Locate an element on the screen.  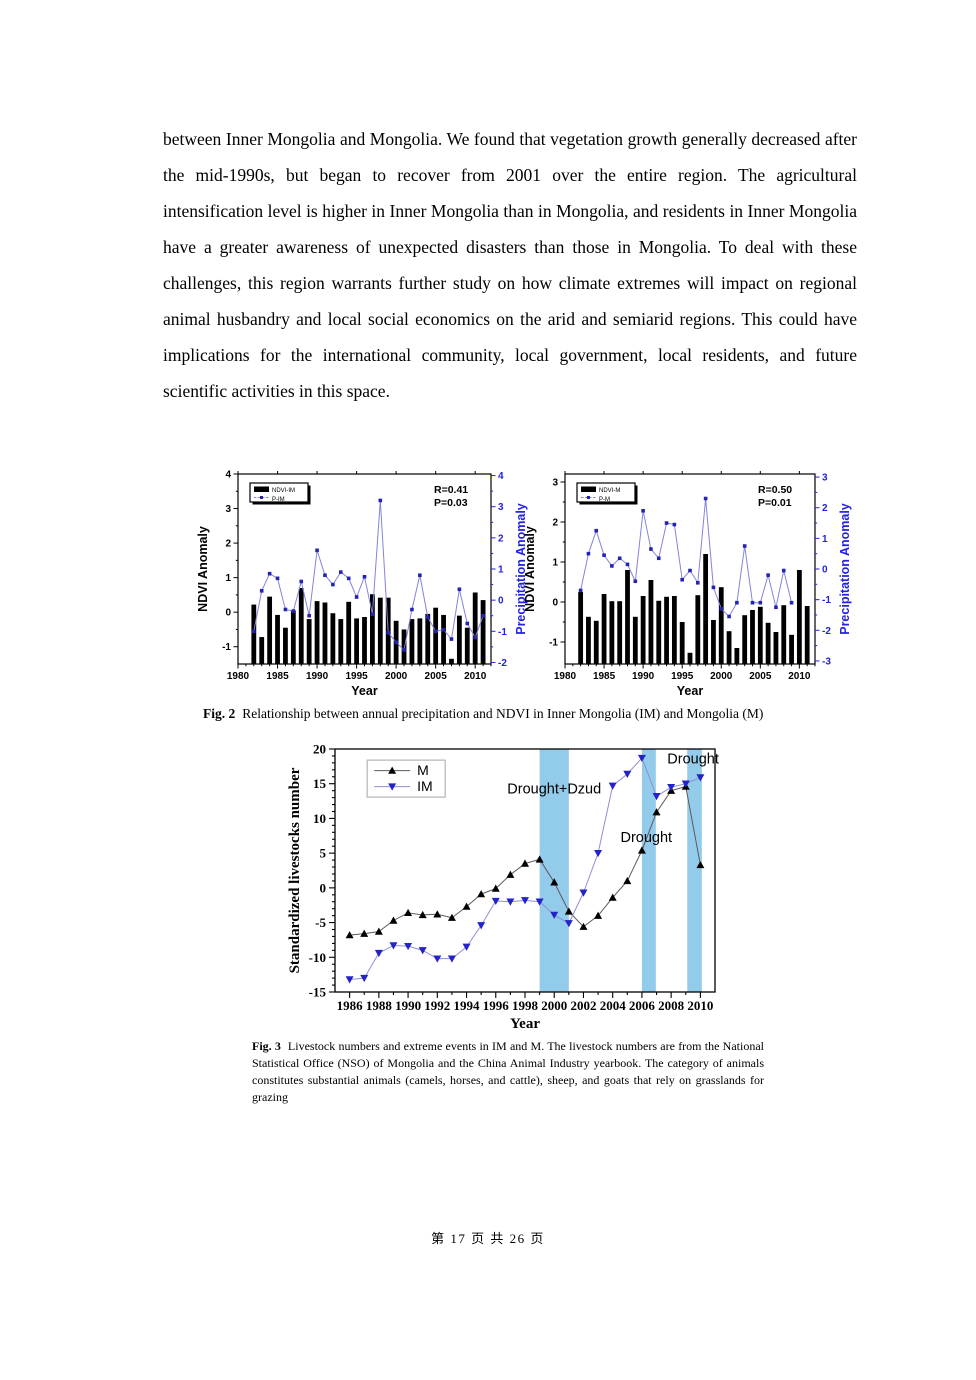
svg-text: -10 is located at coordinates (317, 957).